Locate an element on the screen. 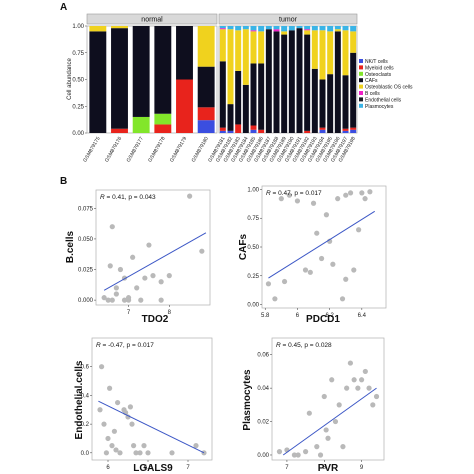 This screenshot has width=474, height=474. bar-x-tick: GSM879178 is located at coordinates (156, 150).